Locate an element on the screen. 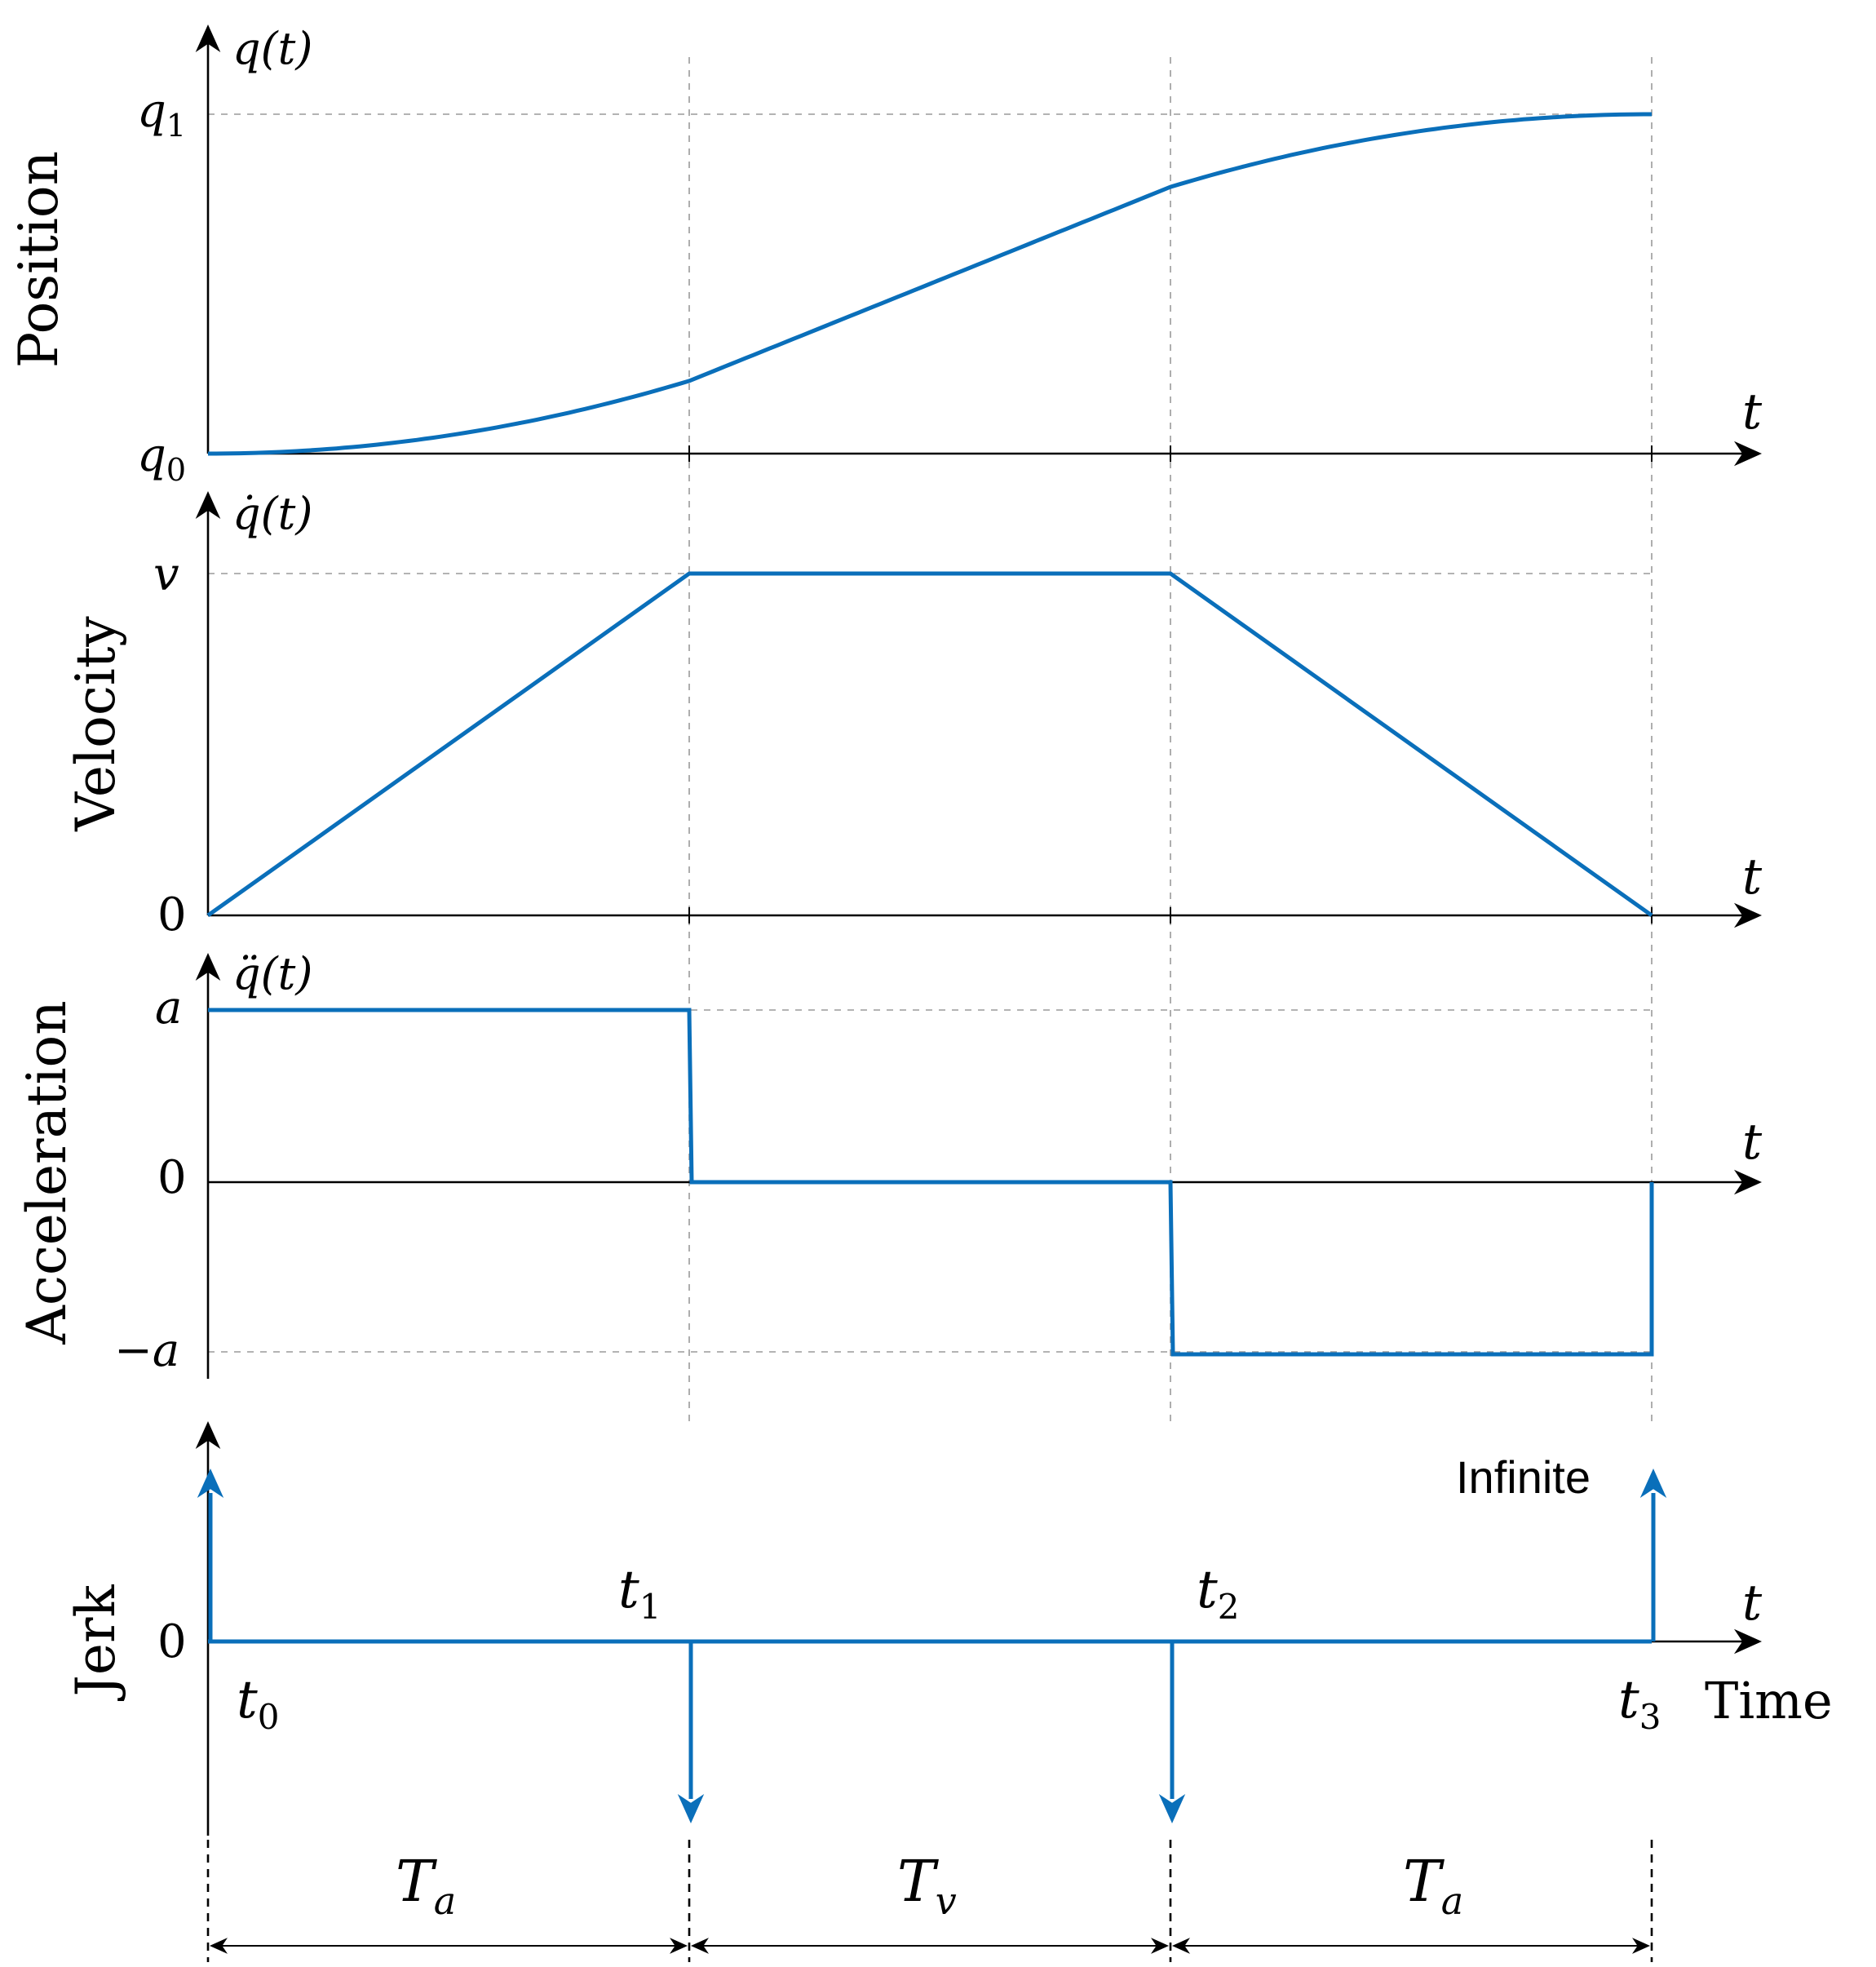 This screenshot has height=1967, width=1876. velocity-x-arrow is located at coordinates (1748, 915).